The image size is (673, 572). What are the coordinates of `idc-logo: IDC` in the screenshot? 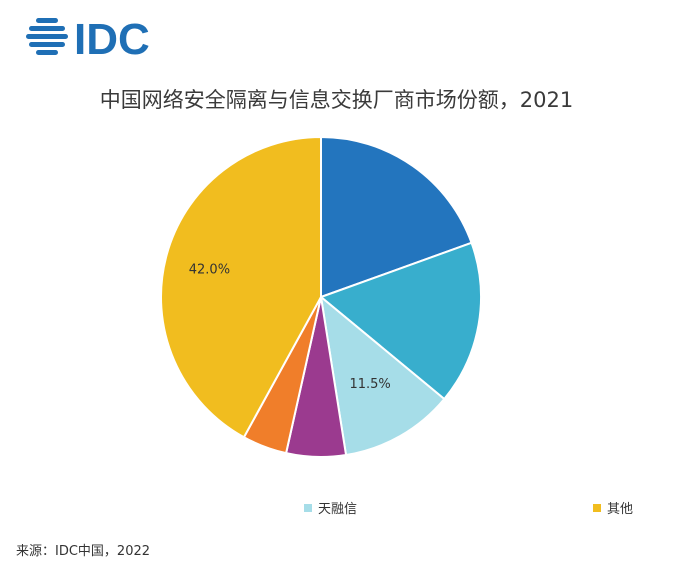 It's located at (88, 37).